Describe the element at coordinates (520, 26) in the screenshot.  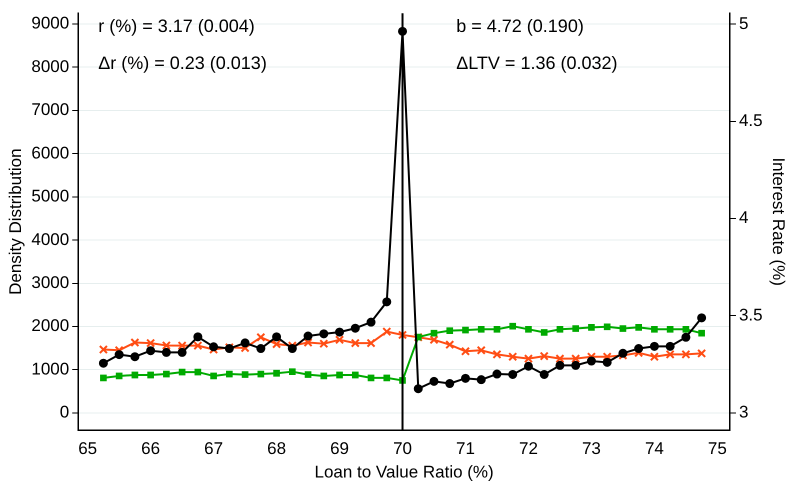
I see `annotation: b = 4.72 (0.190)` at that location.